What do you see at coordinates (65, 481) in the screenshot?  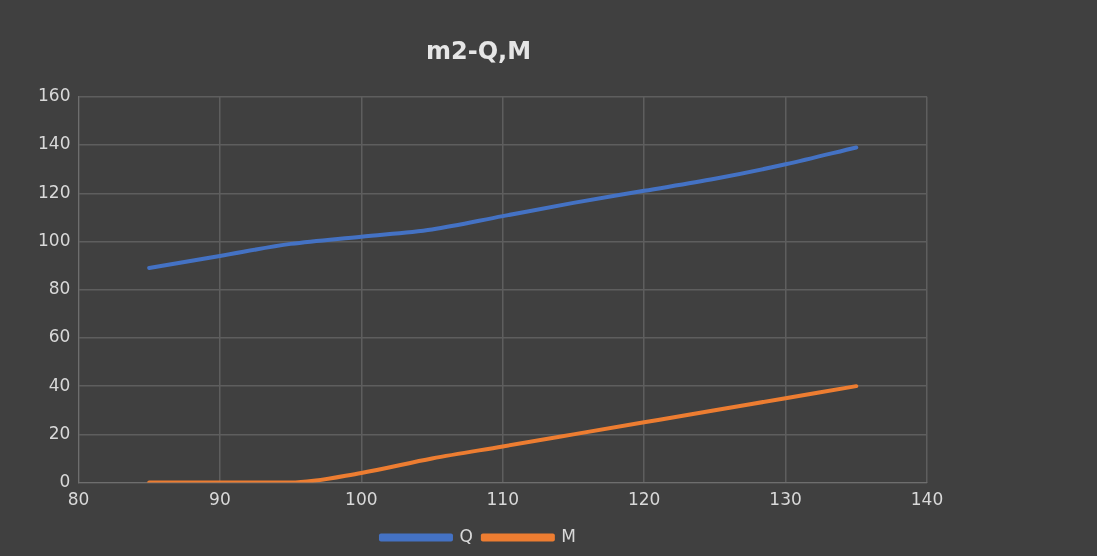 I see `y-tick-label: 0` at bounding box center [65, 481].